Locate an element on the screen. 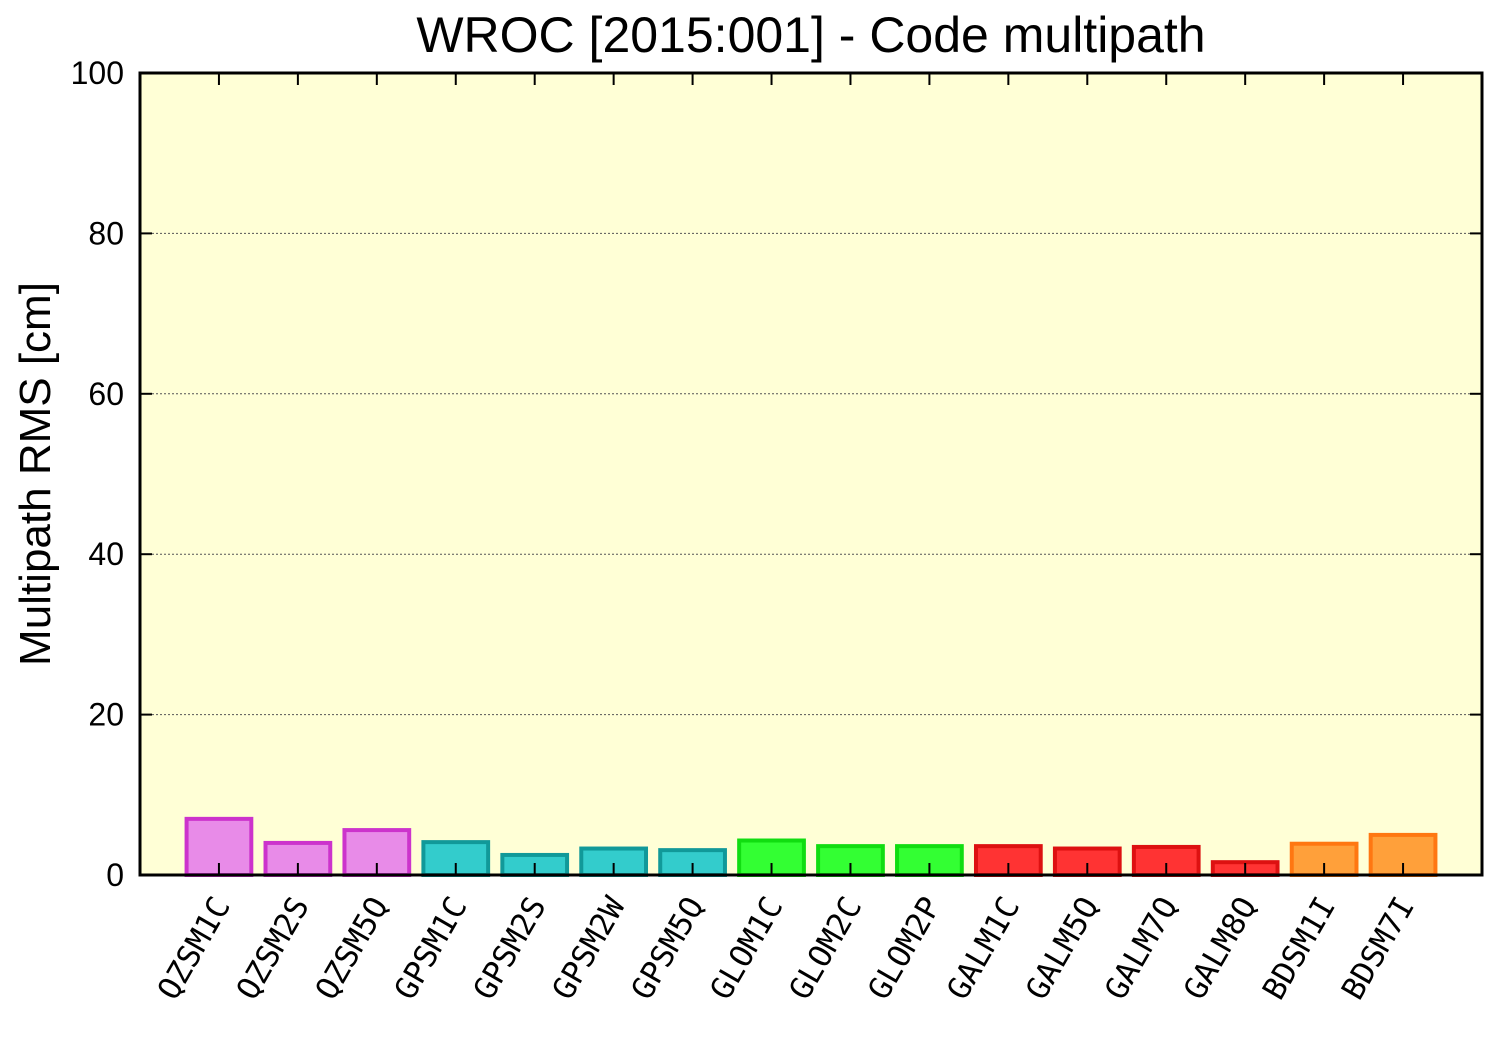 This screenshot has width=1500, height=1050. bars is located at coordinates (811, 847).